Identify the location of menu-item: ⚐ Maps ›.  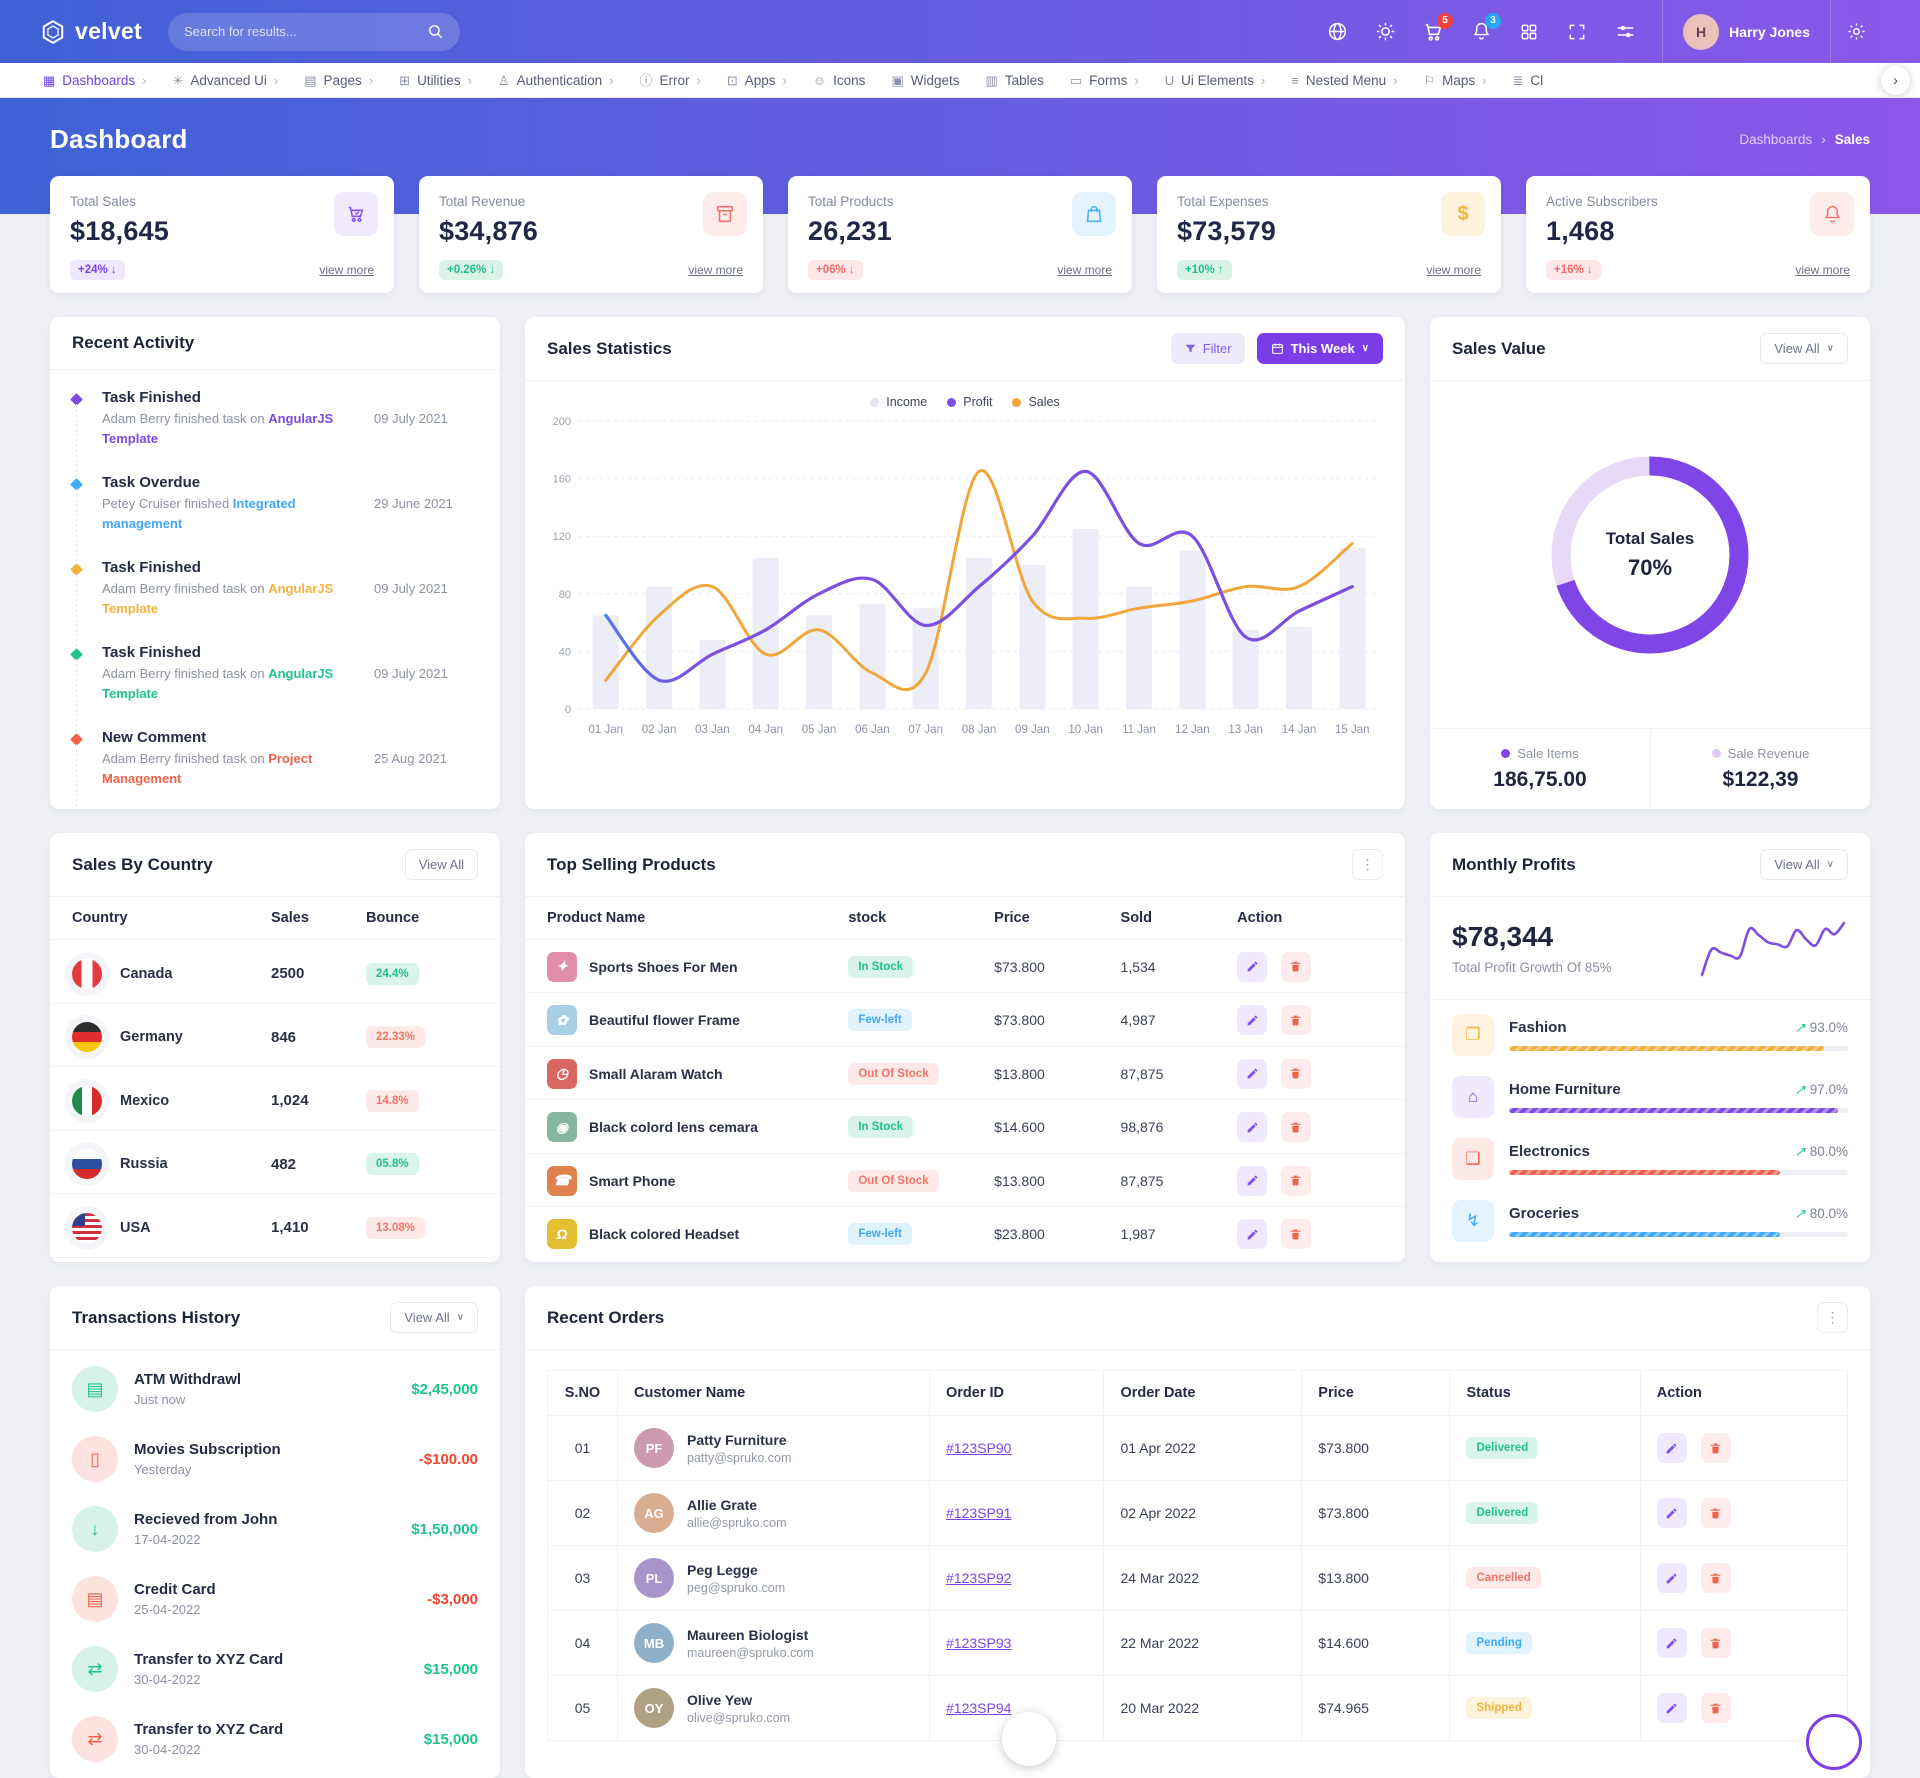
(1454, 80).